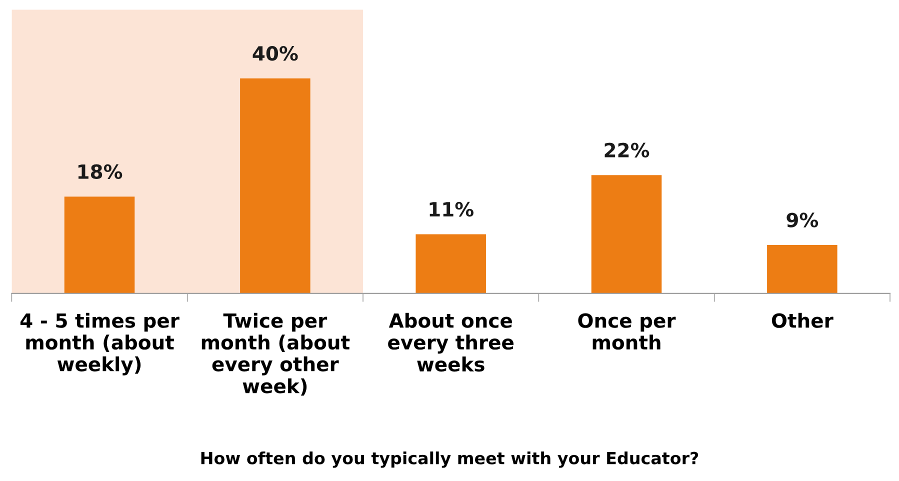 The height and width of the screenshot is (481, 899). What do you see at coordinates (276, 354) in the screenshot?
I see `x-tick-label: Twice per month (about every other week)` at bounding box center [276, 354].